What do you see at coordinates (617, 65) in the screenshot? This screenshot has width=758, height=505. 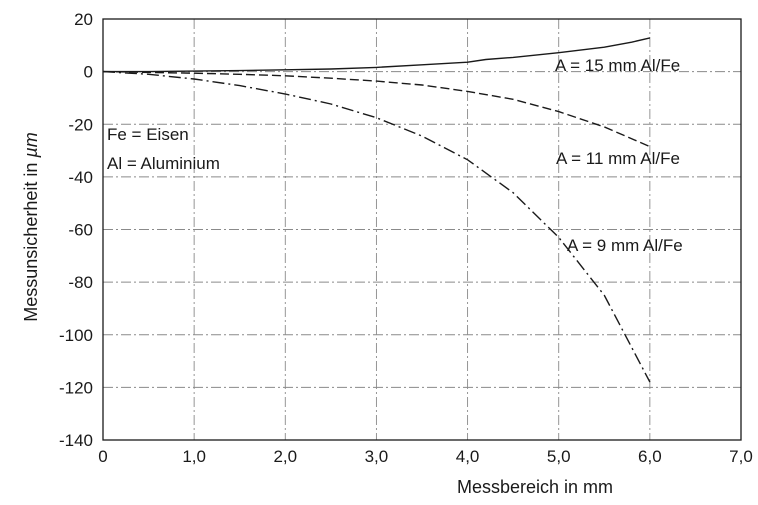 I see `series-label-15mm: A = 15 mm Al/Fe` at bounding box center [617, 65].